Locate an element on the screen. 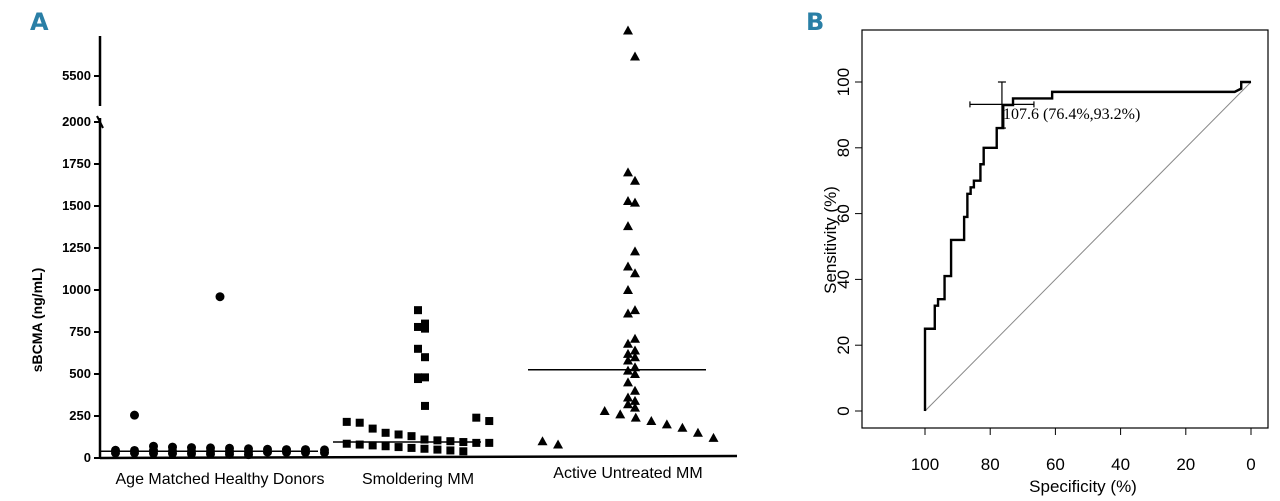 This screenshot has height=501, width=1280. x-tick-label: 80 is located at coordinates (990, 464).